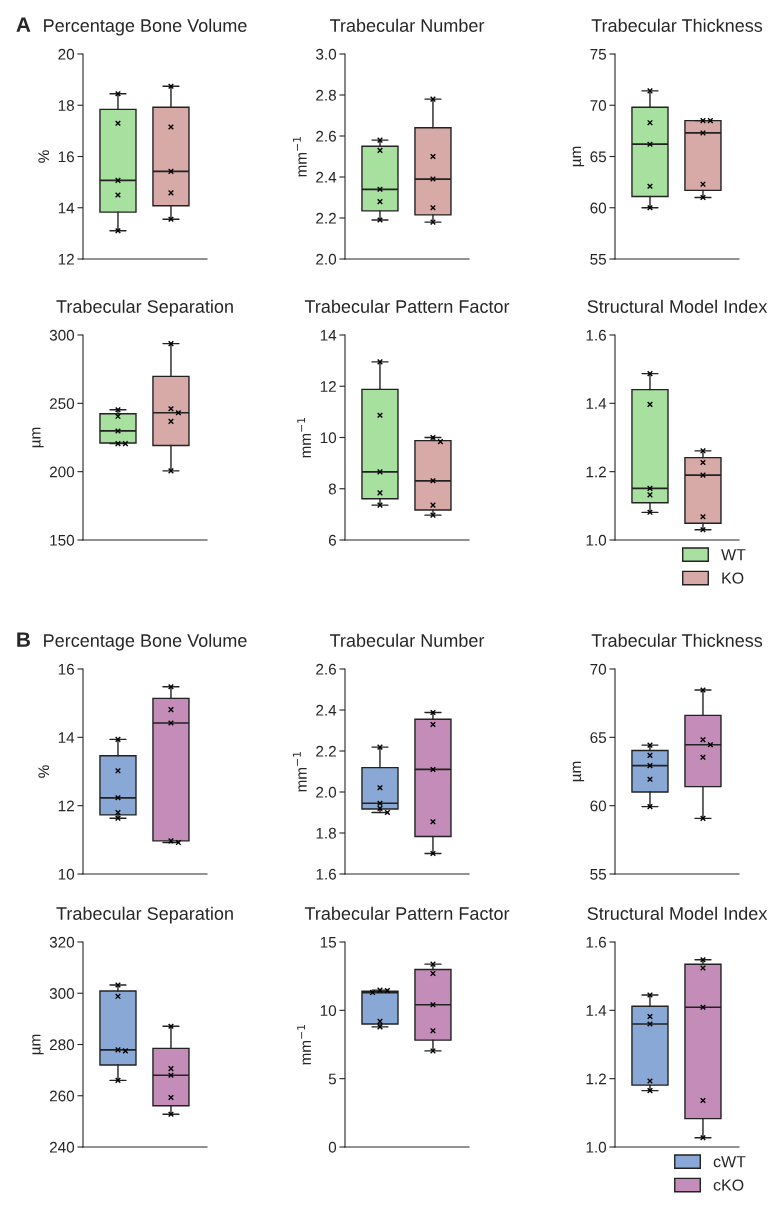 Image resolution: width=771 pixels, height=1212 pixels. I want to click on chart-title: Percentage Bone Volume, so click(145, 27).